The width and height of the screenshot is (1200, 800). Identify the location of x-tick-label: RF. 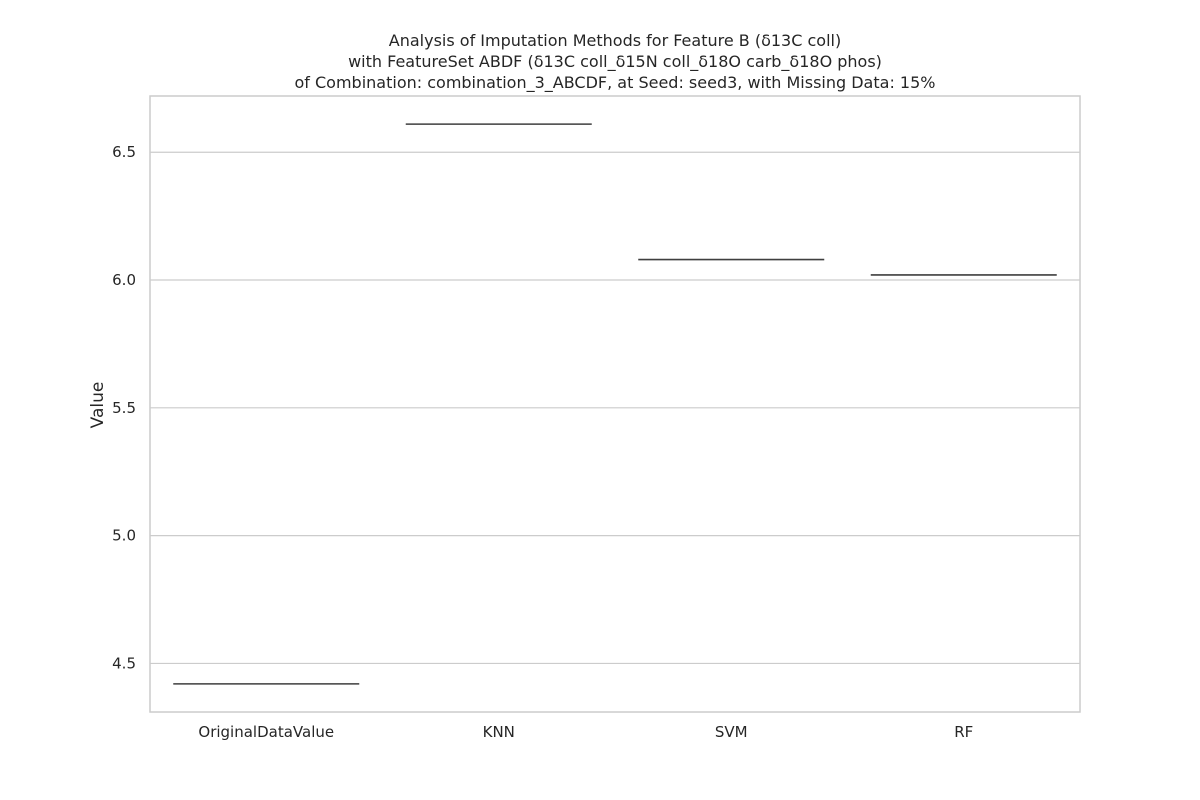
(963, 732).